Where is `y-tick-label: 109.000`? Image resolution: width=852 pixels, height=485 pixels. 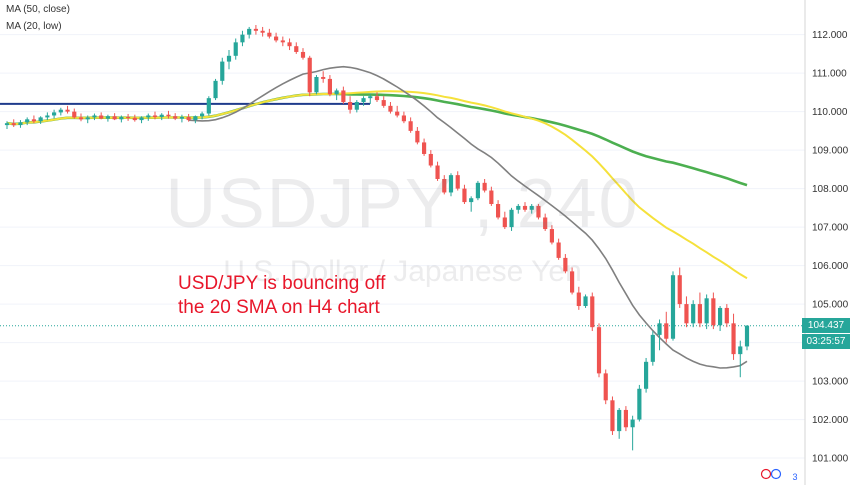 y-tick-label: 109.000 is located at coordinates (830, 151).